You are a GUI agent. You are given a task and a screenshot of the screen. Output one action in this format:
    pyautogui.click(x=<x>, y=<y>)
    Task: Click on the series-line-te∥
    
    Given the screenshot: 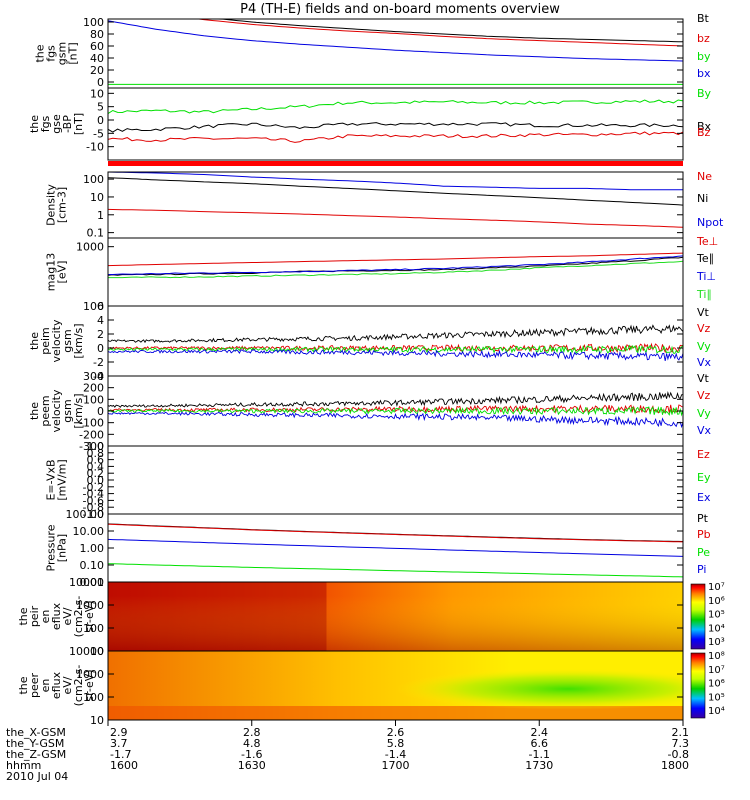 What is the action you would take?
    pyautogui.click(x=395, y=266)
    